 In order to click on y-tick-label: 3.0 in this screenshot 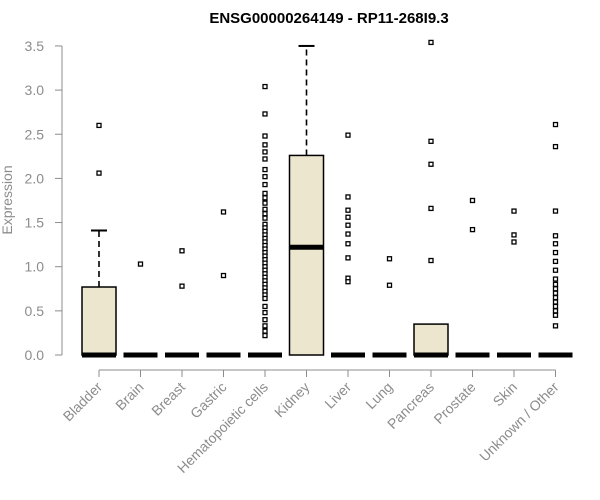, I will do `click(35, 90)`.